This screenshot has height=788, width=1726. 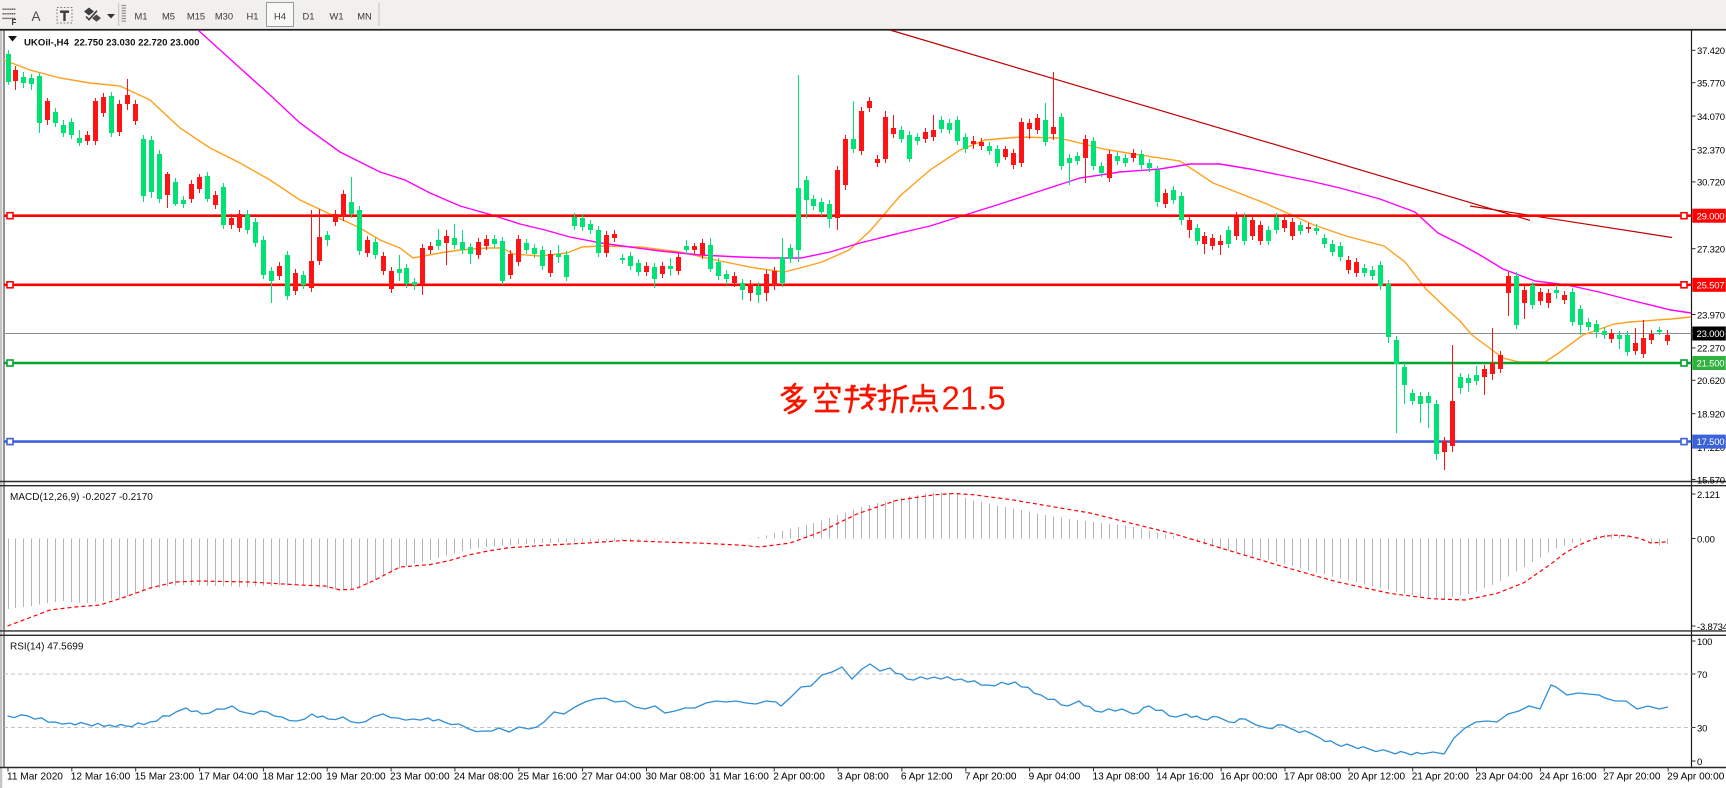 What do you see at coordinates (1711, 415) in the screenshot?
I see `svg-text: 18.920` at bounding box center [1711, 415].